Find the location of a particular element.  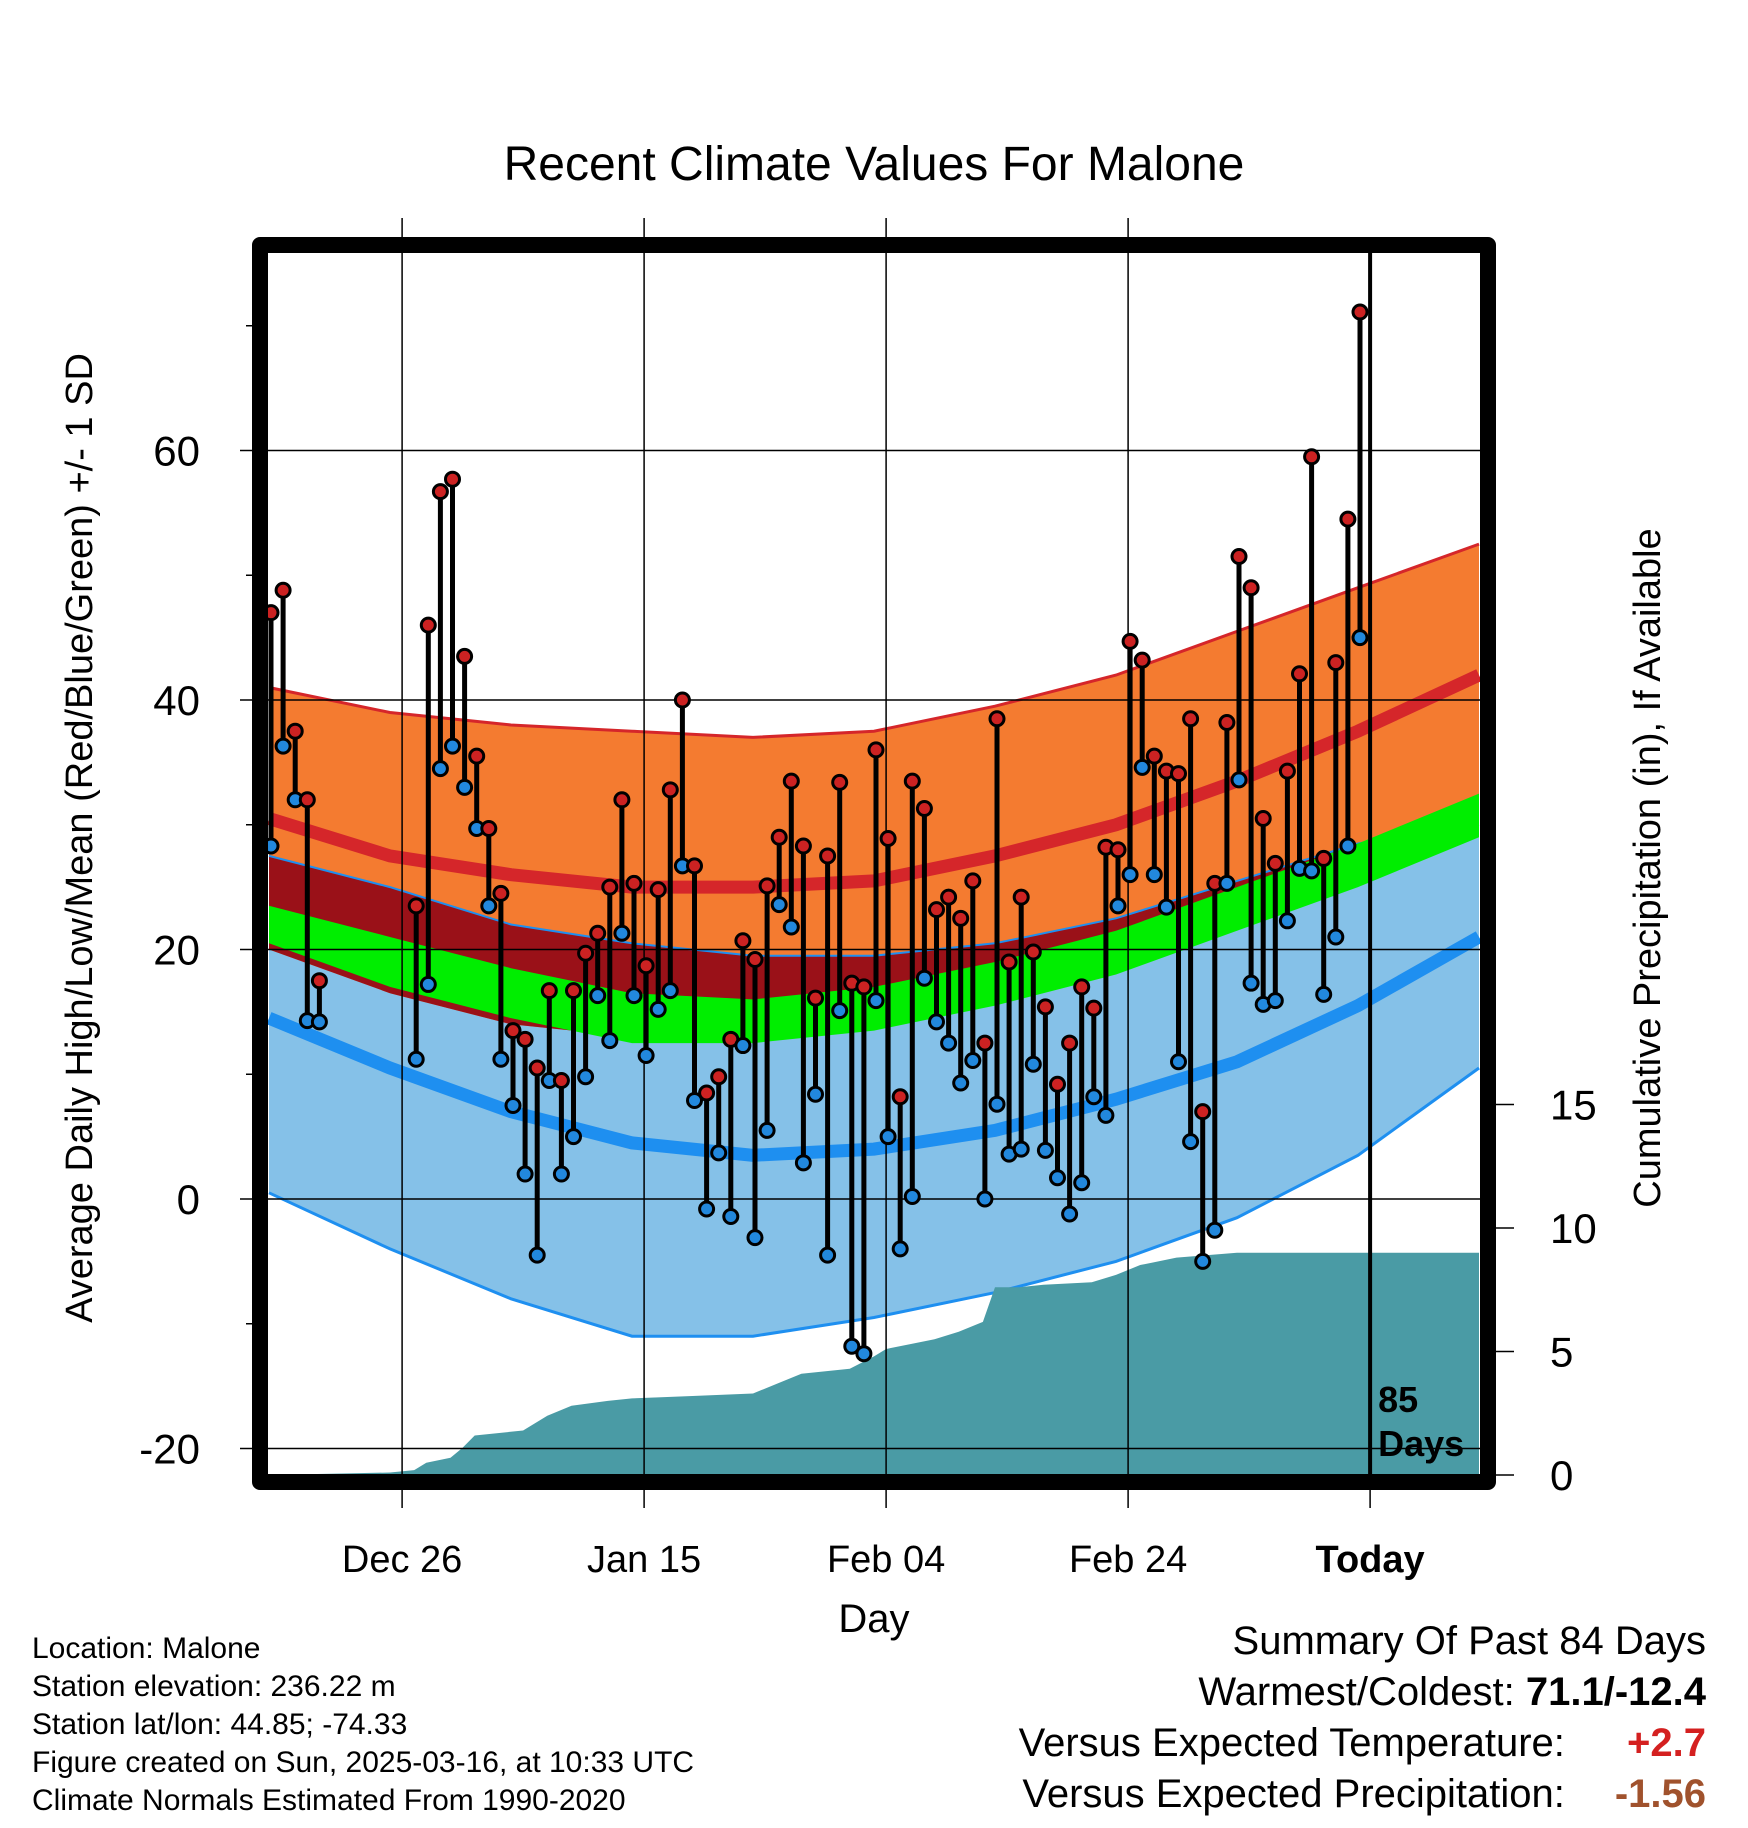

temp-label: Versus Expected Temperature: is located at coordinates (1291, 1743).